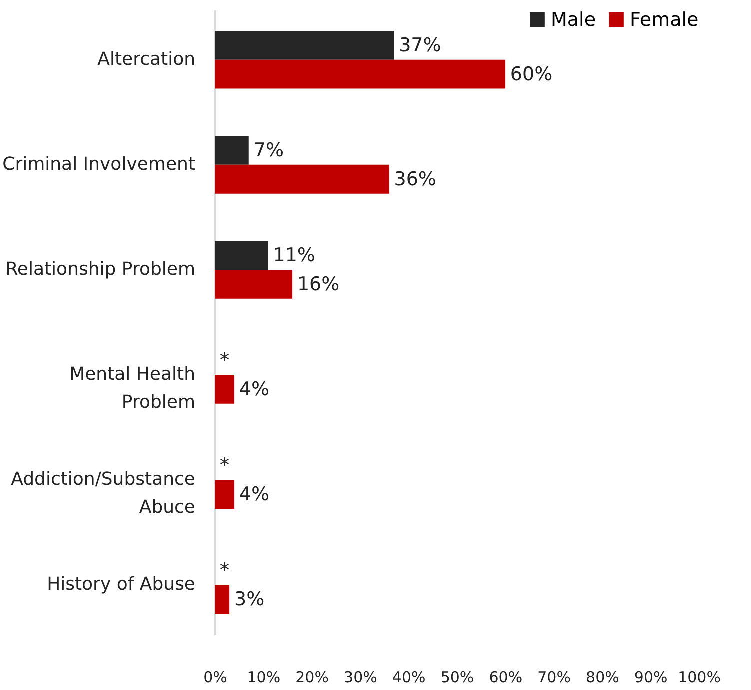 This screenshot has width=751, height=690. What do you see at coordinates (312, 677) in the screenshot?
I see `x-tick-label: 20%` at bounding box center [312, 677].